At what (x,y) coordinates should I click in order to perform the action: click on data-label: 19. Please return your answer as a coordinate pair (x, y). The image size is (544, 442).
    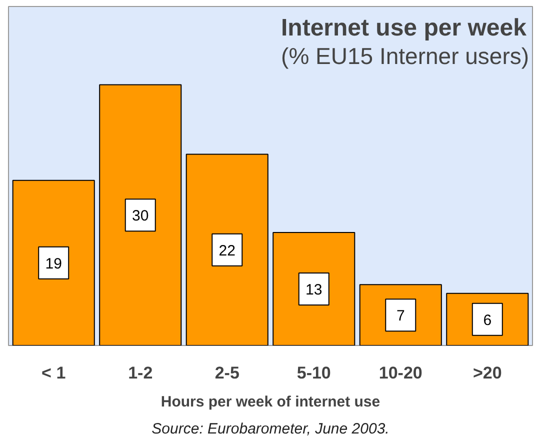
    Looking at the image, I should click on (53, 263).